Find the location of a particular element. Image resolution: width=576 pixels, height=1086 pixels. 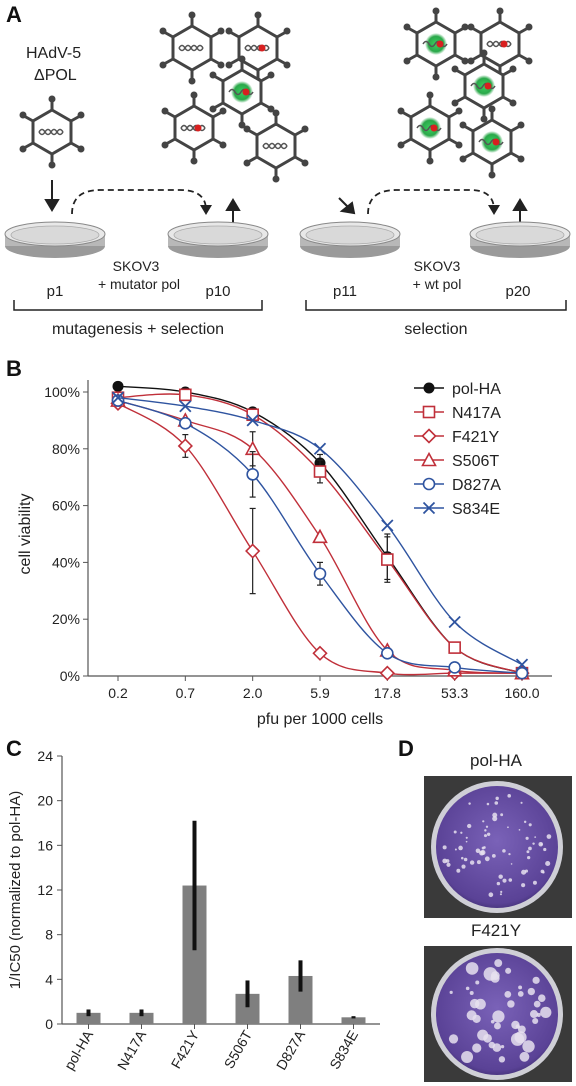

y-tick-label: 100% is located at coordinates (62, 392).